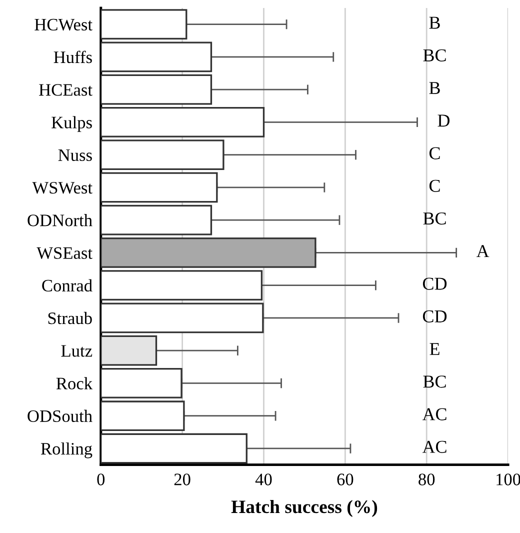 This screenshot has width=520, height=533. What do you see at coordinates (444, 120) in the screenshot?
I see `annotation: D` at bounding box center [444, 120].